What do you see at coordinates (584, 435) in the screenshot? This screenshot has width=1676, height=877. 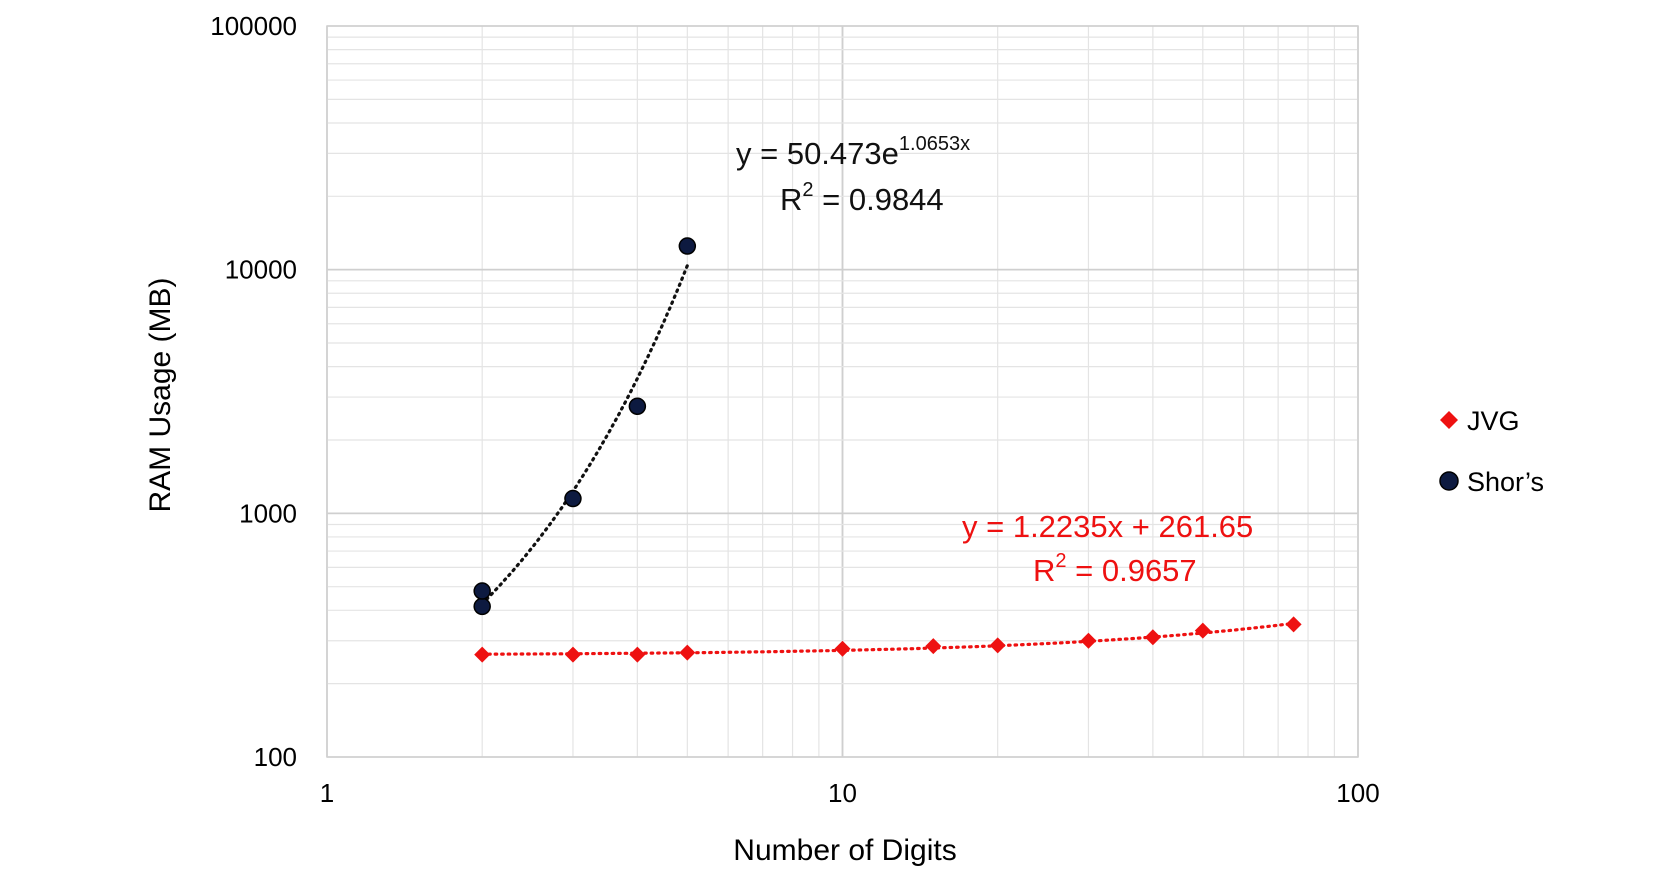 I see `shor-trendline` at bounding box center [584, 435].